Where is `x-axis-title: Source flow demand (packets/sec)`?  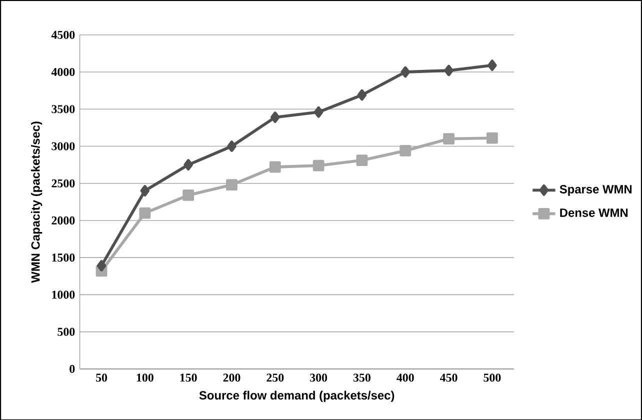
x-axis-title: Source flow demand (packets/sec) is located at coordinates (296, 396).